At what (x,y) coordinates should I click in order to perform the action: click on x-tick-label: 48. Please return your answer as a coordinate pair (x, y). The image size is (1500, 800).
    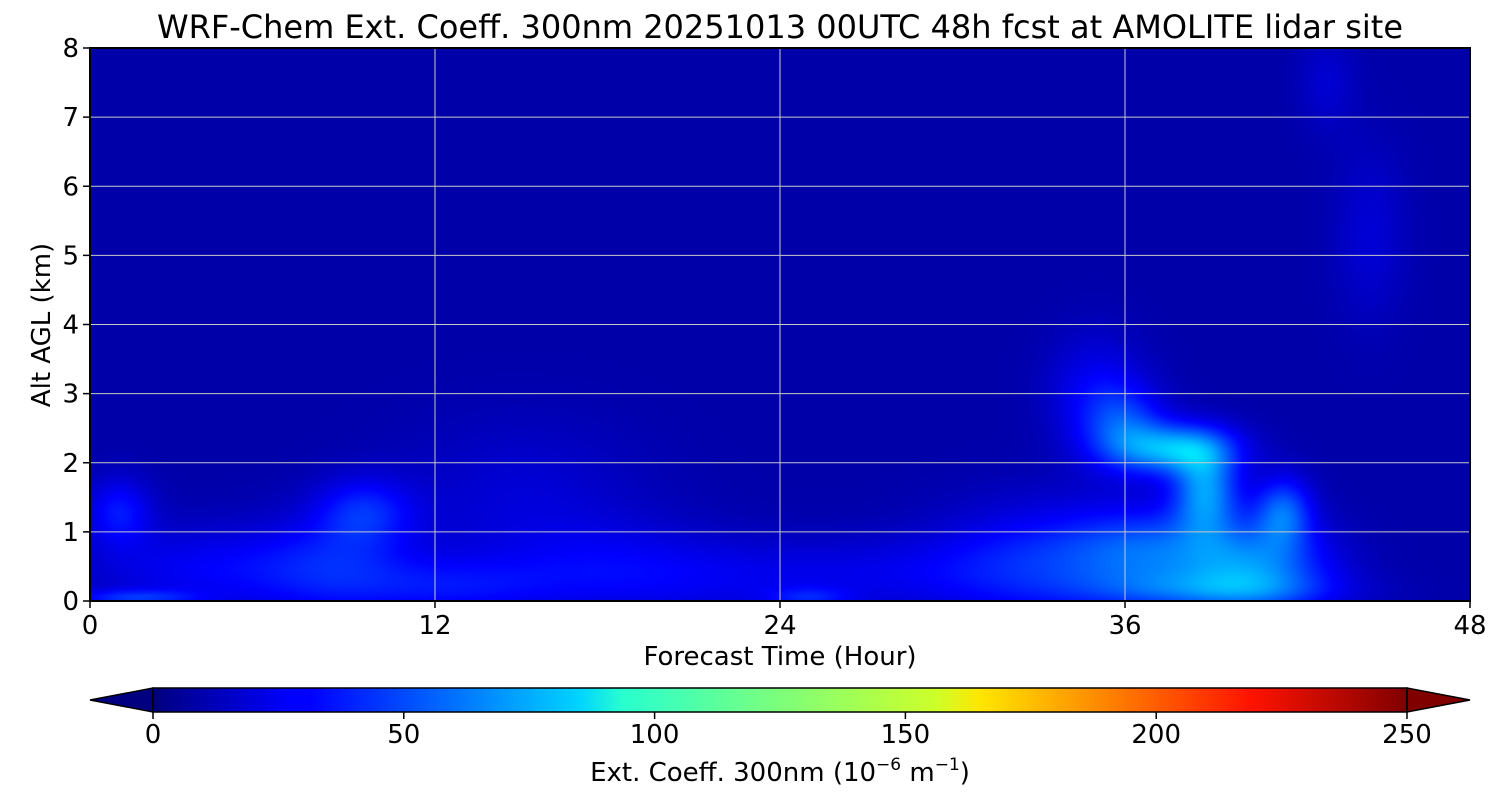
    Looking at the image, I should click on (1469, 626).